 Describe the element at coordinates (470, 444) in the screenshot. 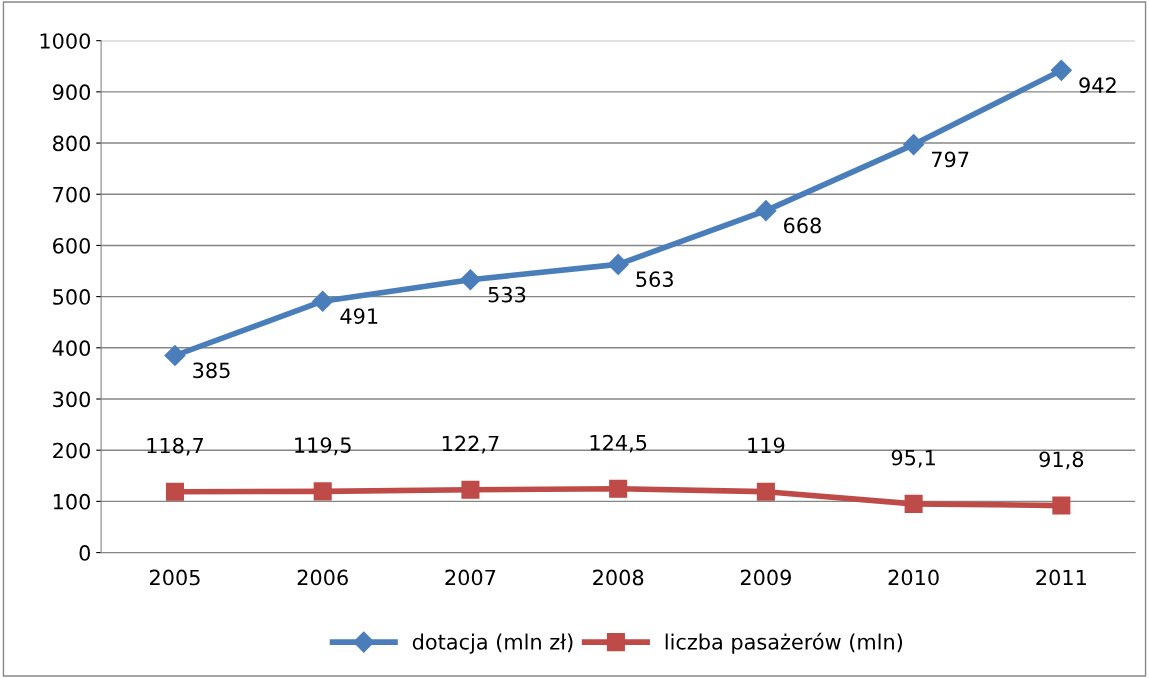

I see `data-label: 122,7` at that location.